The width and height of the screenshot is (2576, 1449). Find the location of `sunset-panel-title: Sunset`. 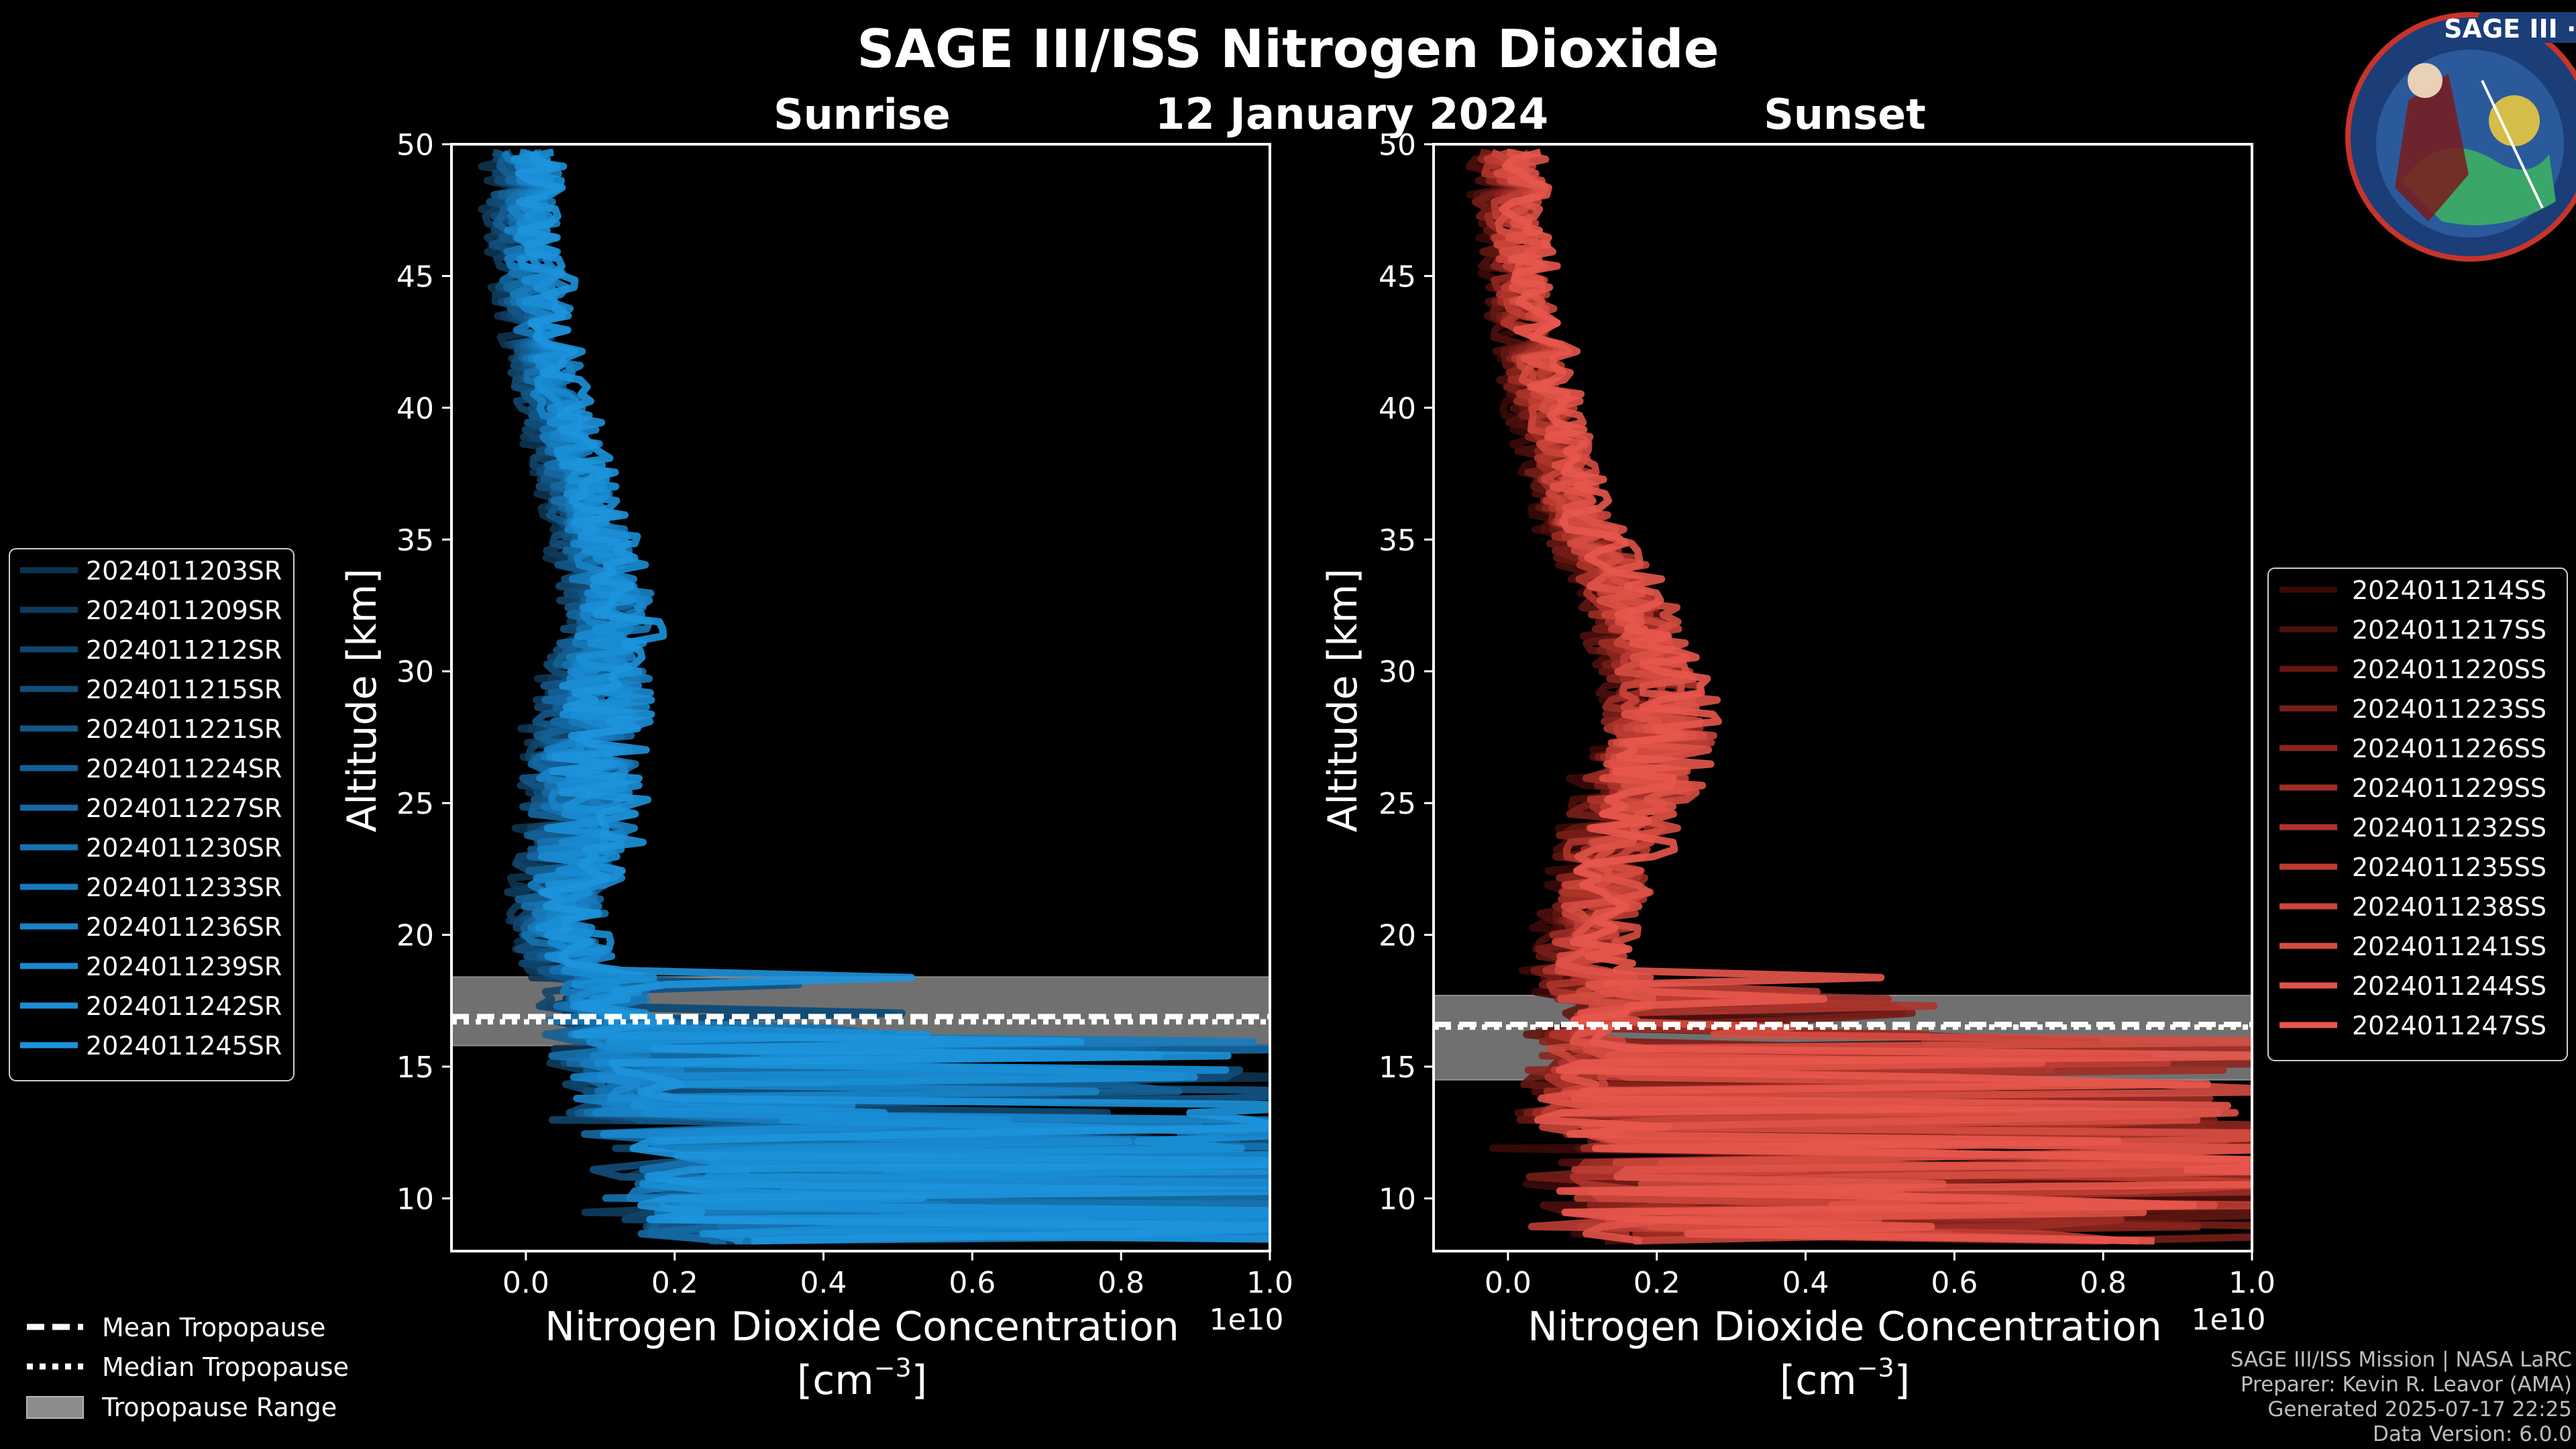

sunset-panel-title: Sunset is located at coordinates (1845, 114).